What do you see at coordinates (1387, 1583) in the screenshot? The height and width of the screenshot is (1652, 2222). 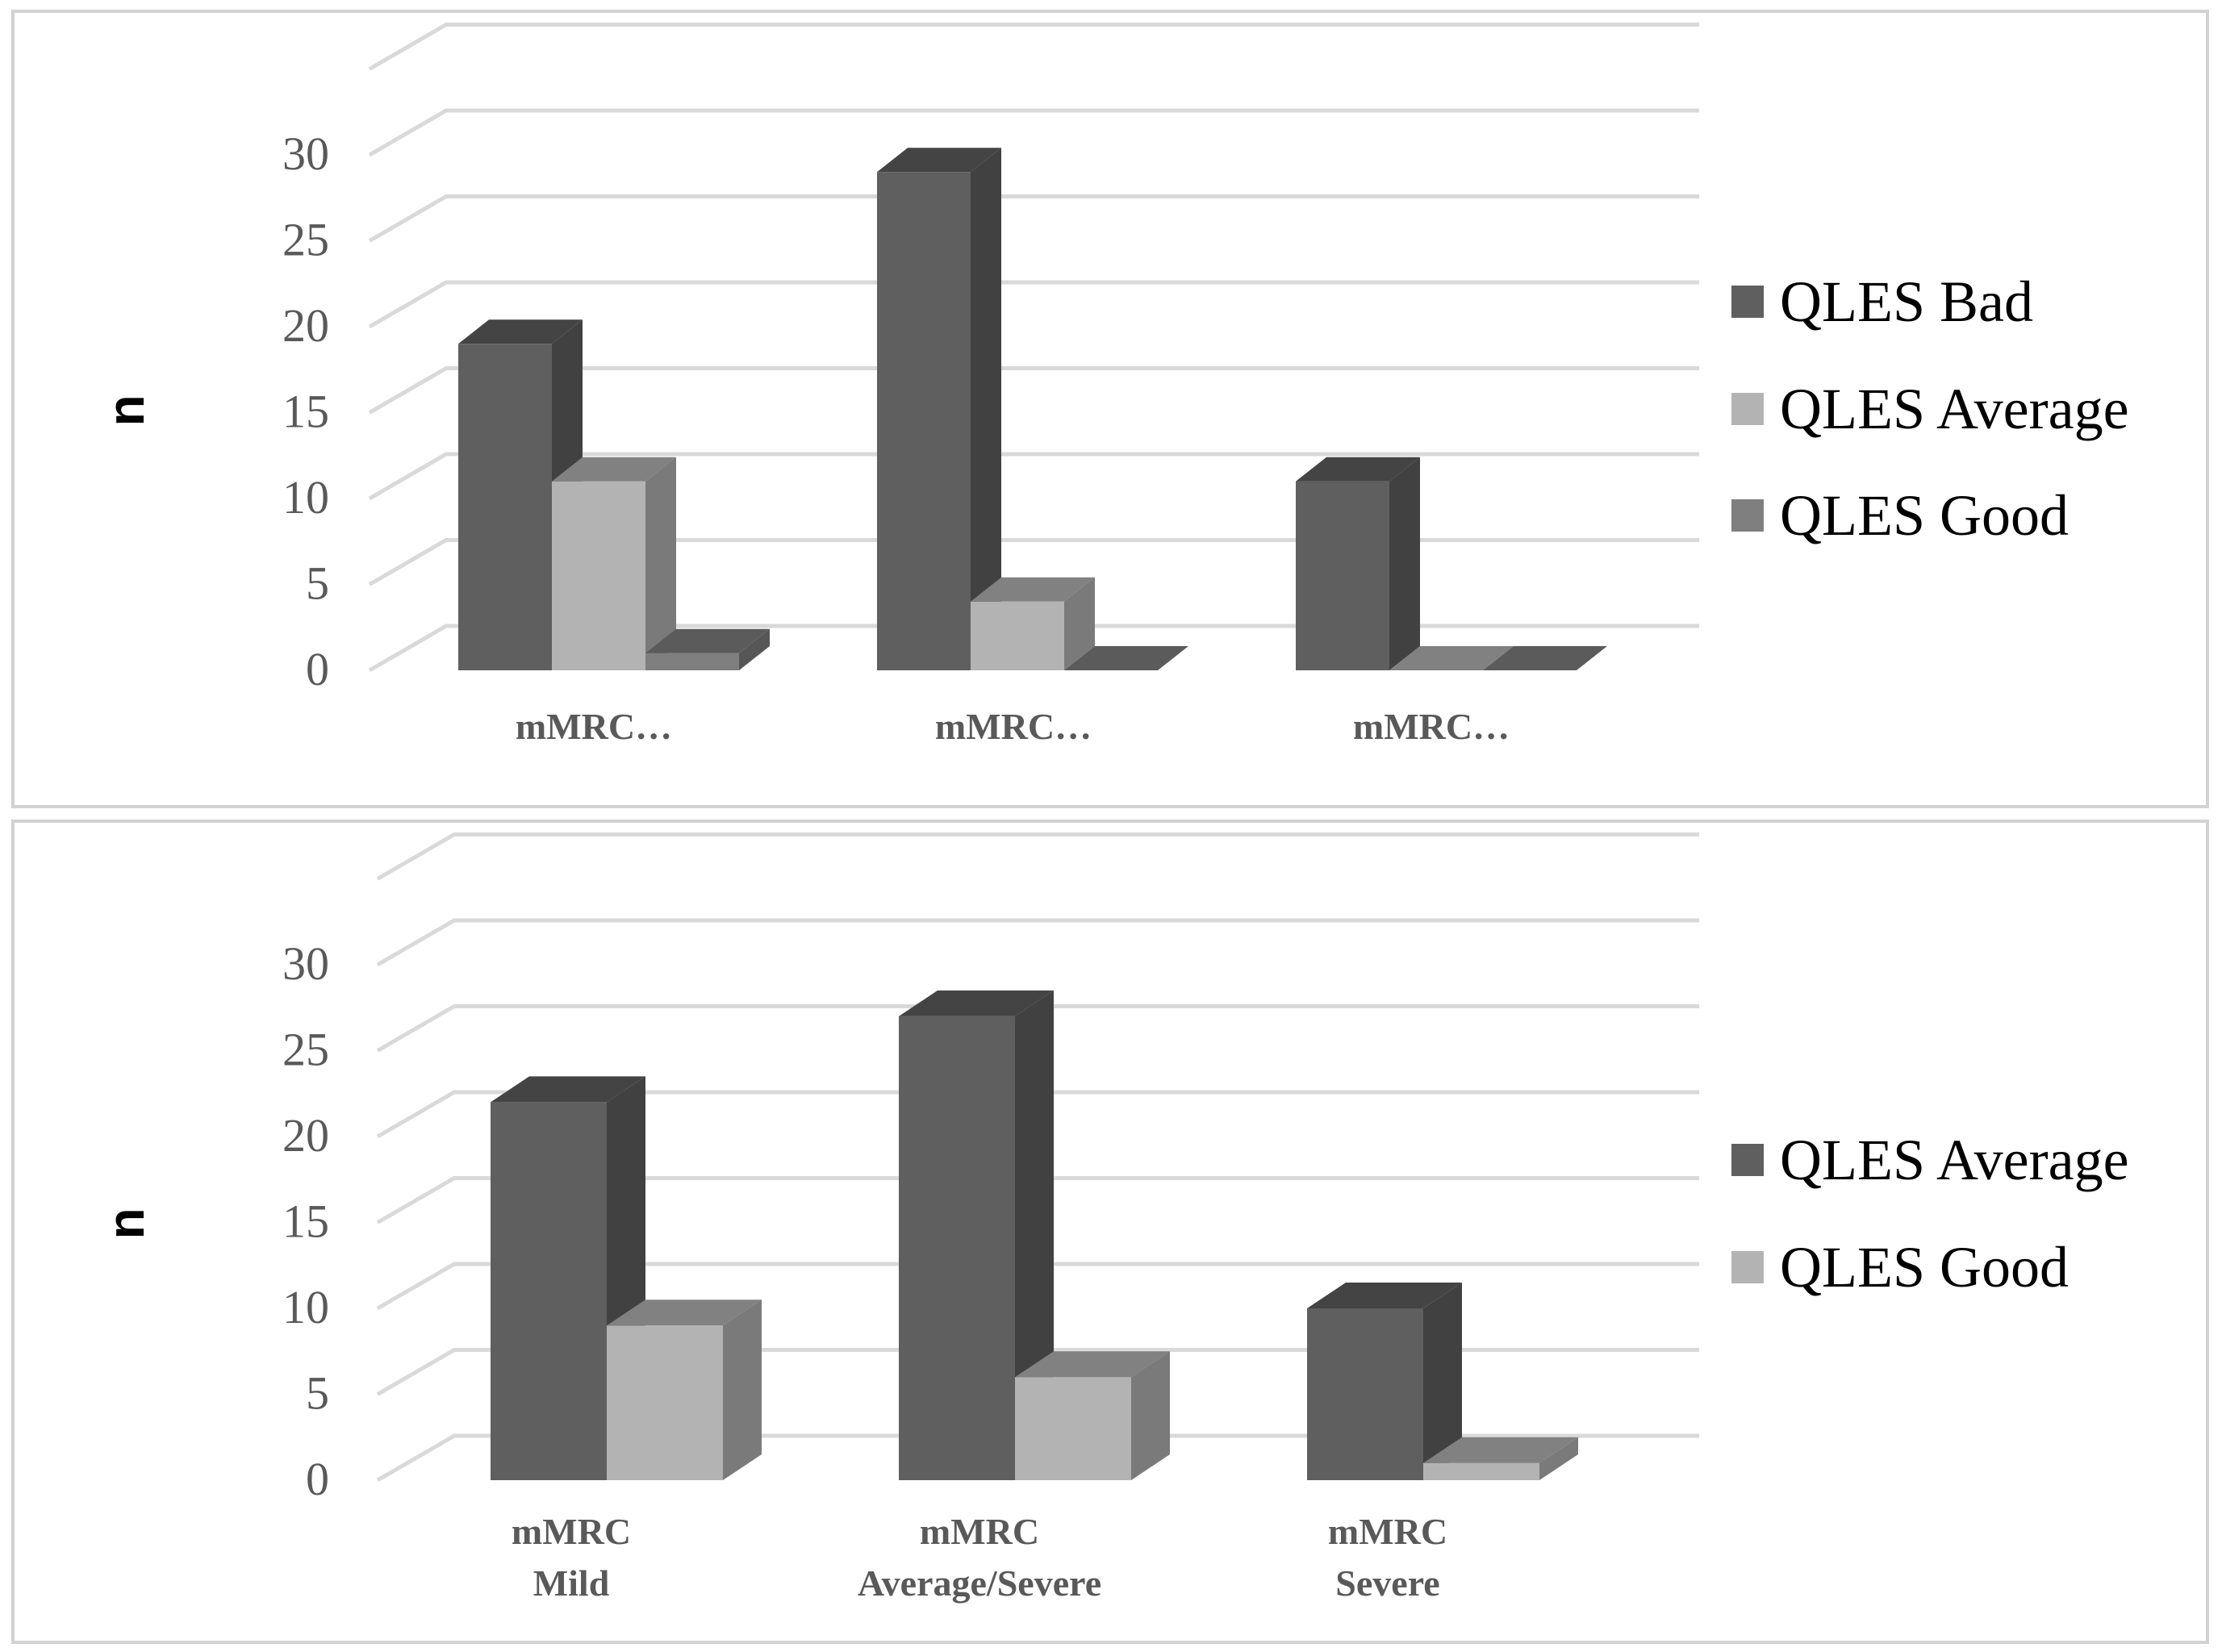 I see `category-label: Severe` at bounding box center [1387, 1583].